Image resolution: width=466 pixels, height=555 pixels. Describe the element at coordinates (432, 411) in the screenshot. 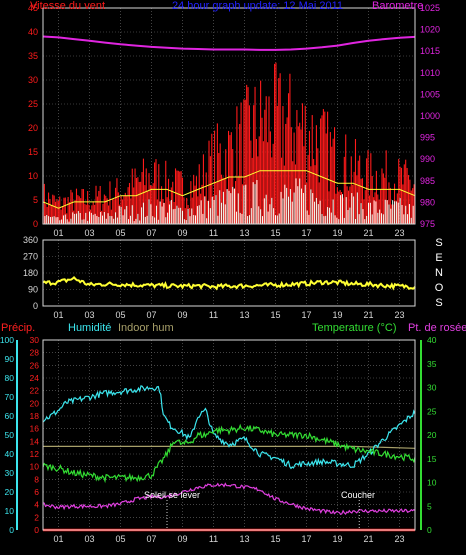

I see `temp-y-tick: 25` at that location.